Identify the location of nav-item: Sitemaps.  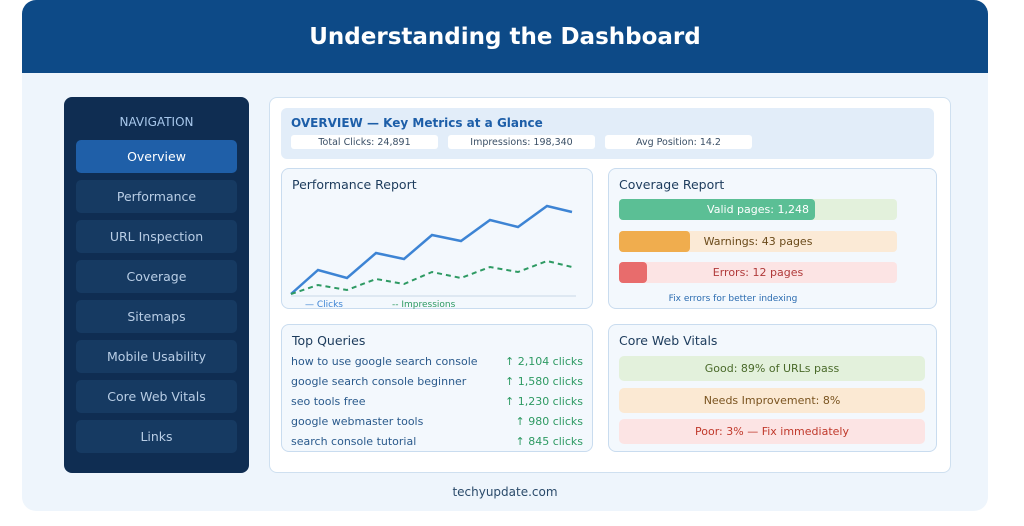
(156, 316).